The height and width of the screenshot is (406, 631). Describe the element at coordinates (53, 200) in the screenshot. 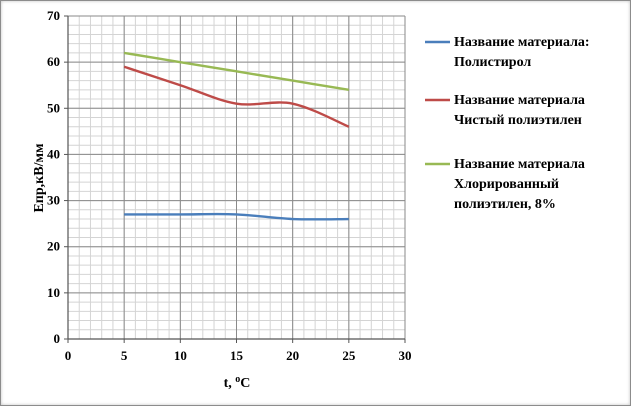

I see `y-tick-label: 30` at that location.